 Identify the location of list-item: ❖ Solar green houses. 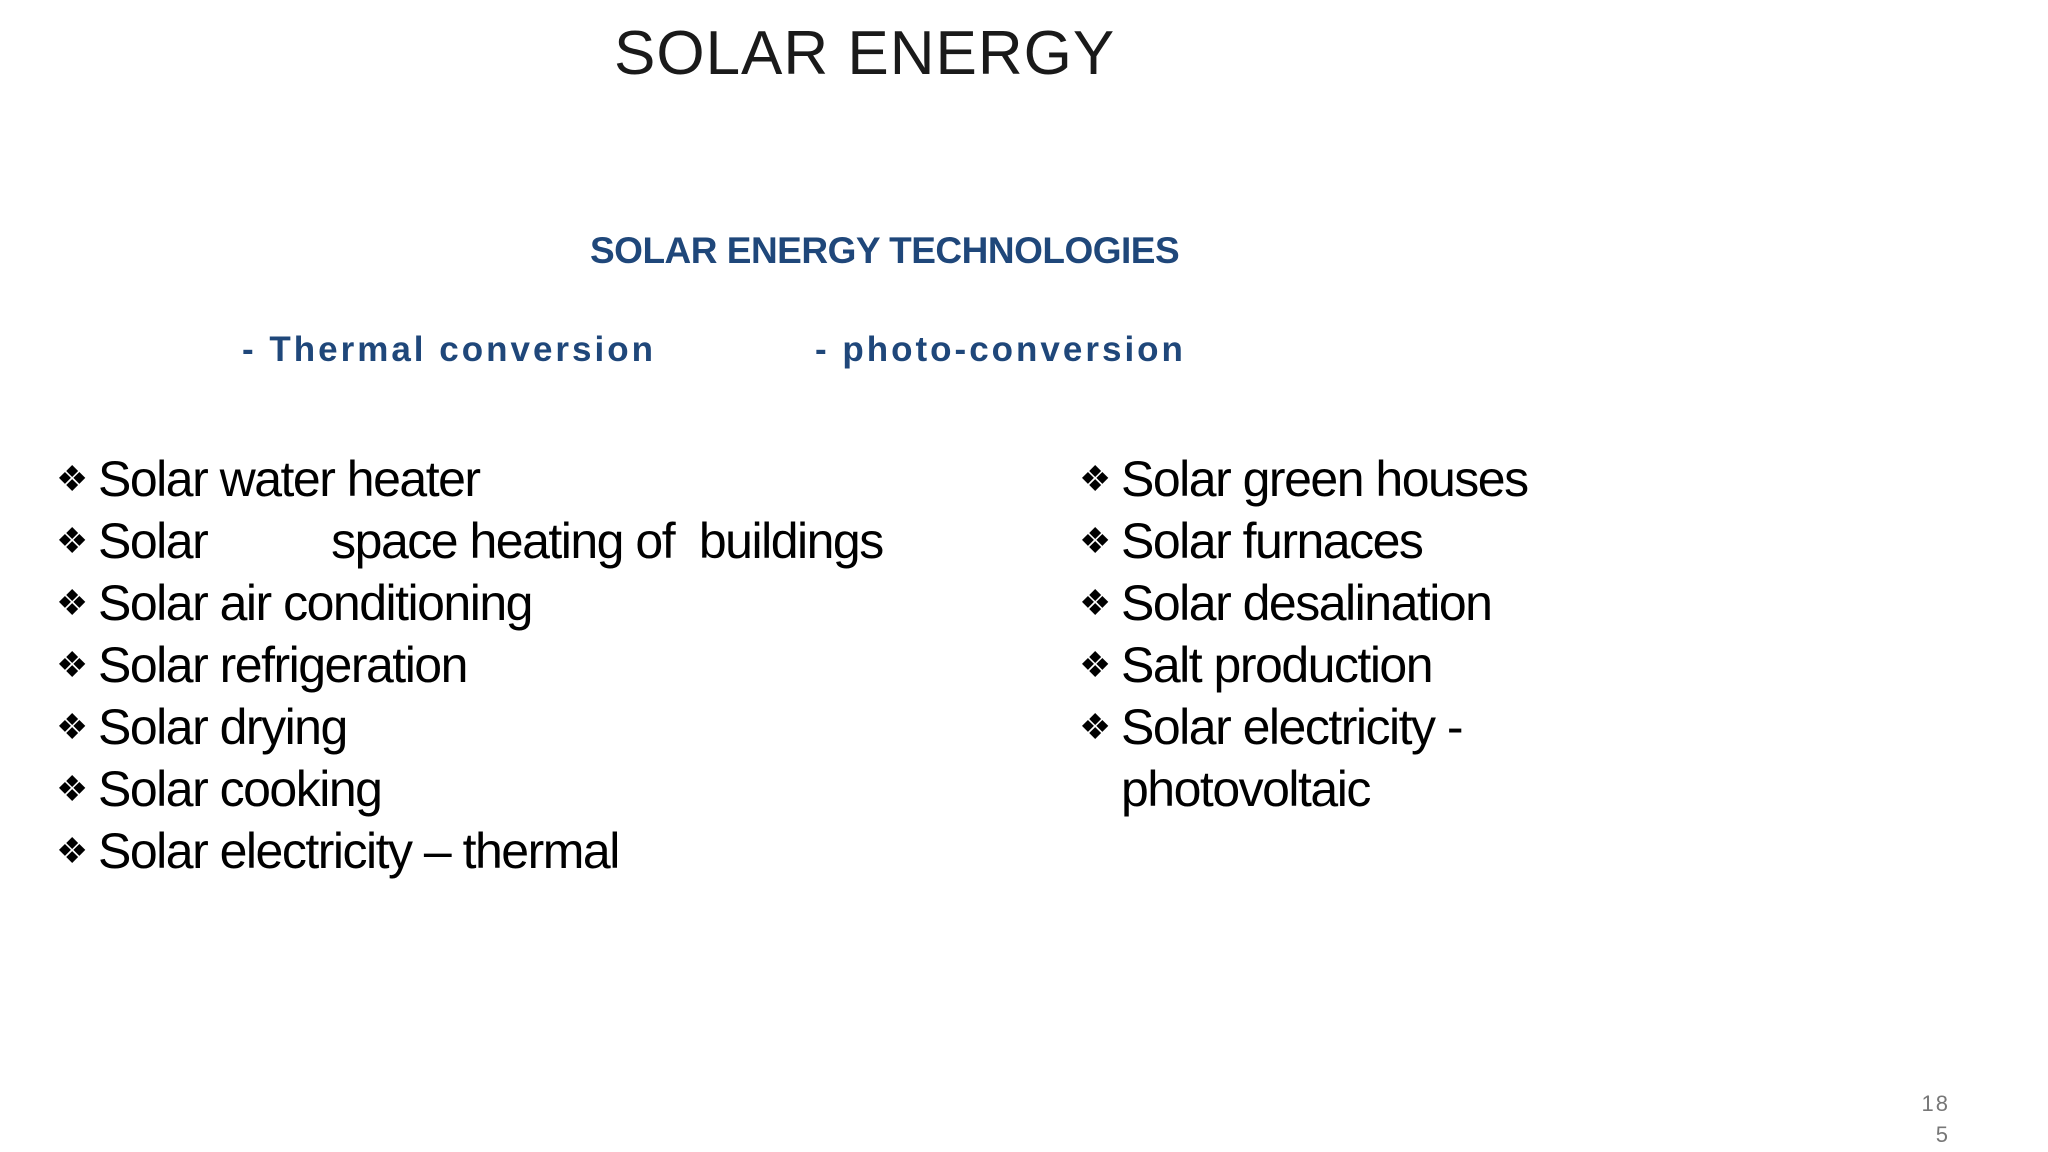
(1304, 479).